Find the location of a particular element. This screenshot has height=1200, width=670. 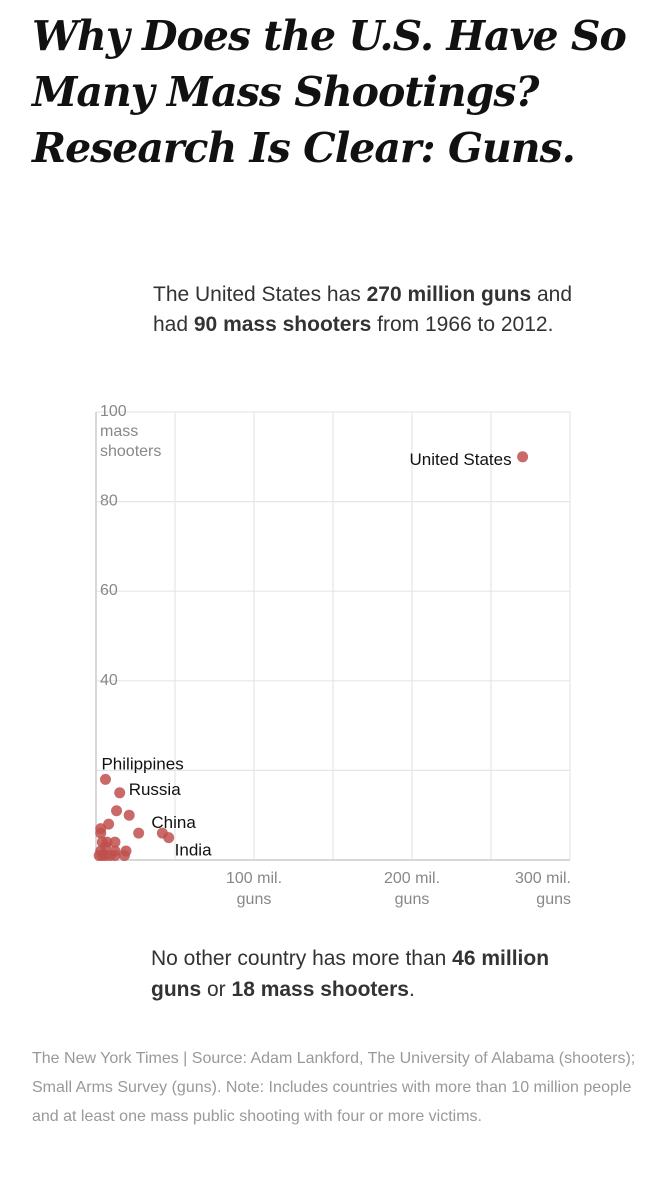

x-tick-label-line: 200 mil. is located at coordinates (412, 878).